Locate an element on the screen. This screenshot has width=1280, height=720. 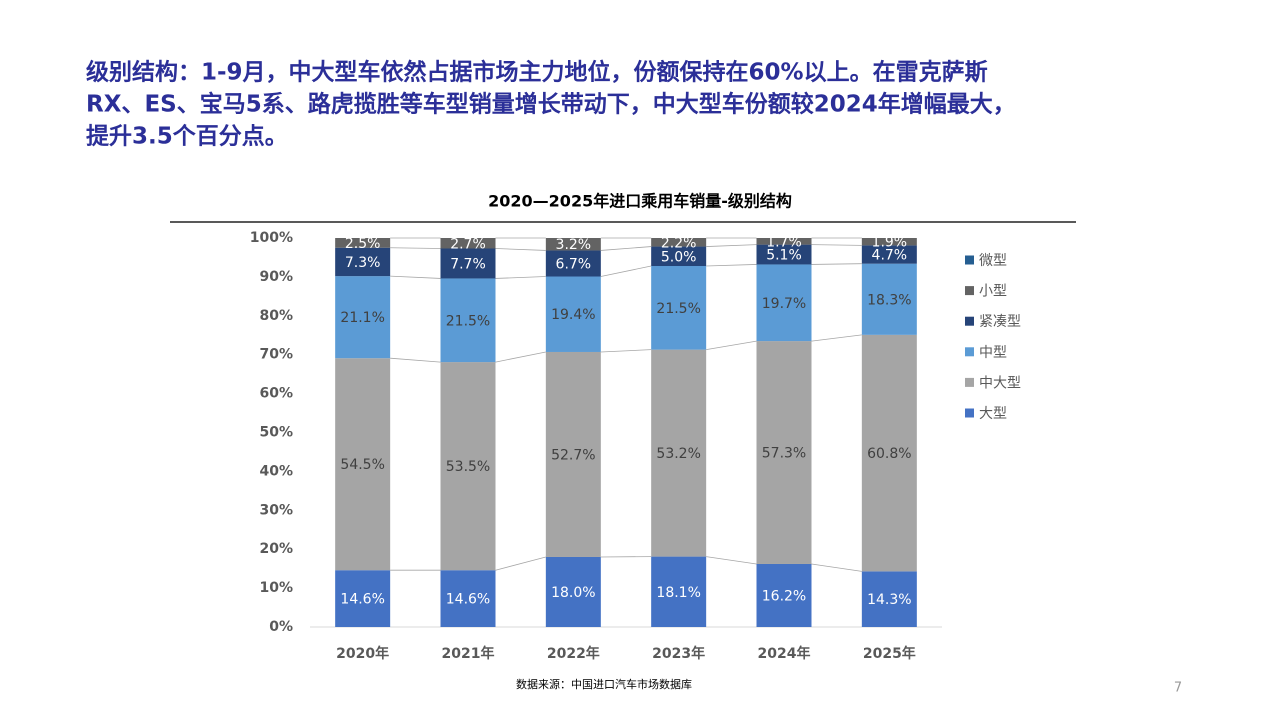
legend-label: 小型 is located at coordinates (993, 292).